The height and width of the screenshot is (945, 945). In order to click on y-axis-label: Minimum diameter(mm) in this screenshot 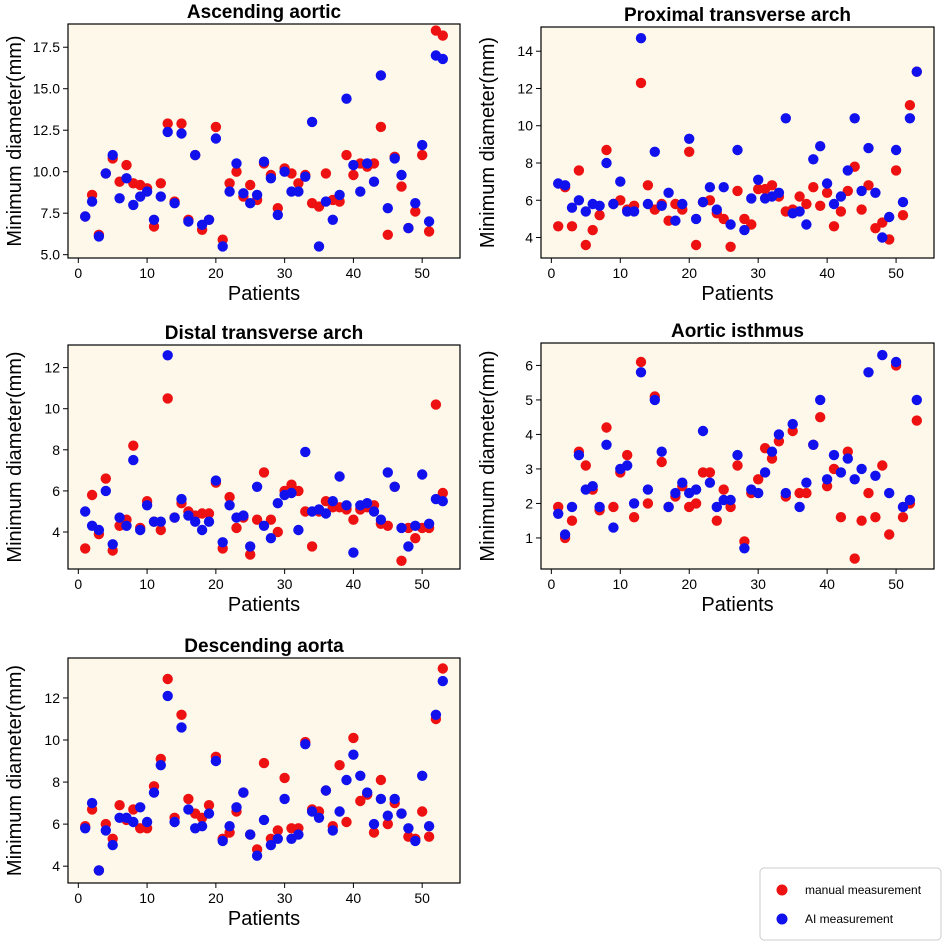, I will do `click(488, 142)`.